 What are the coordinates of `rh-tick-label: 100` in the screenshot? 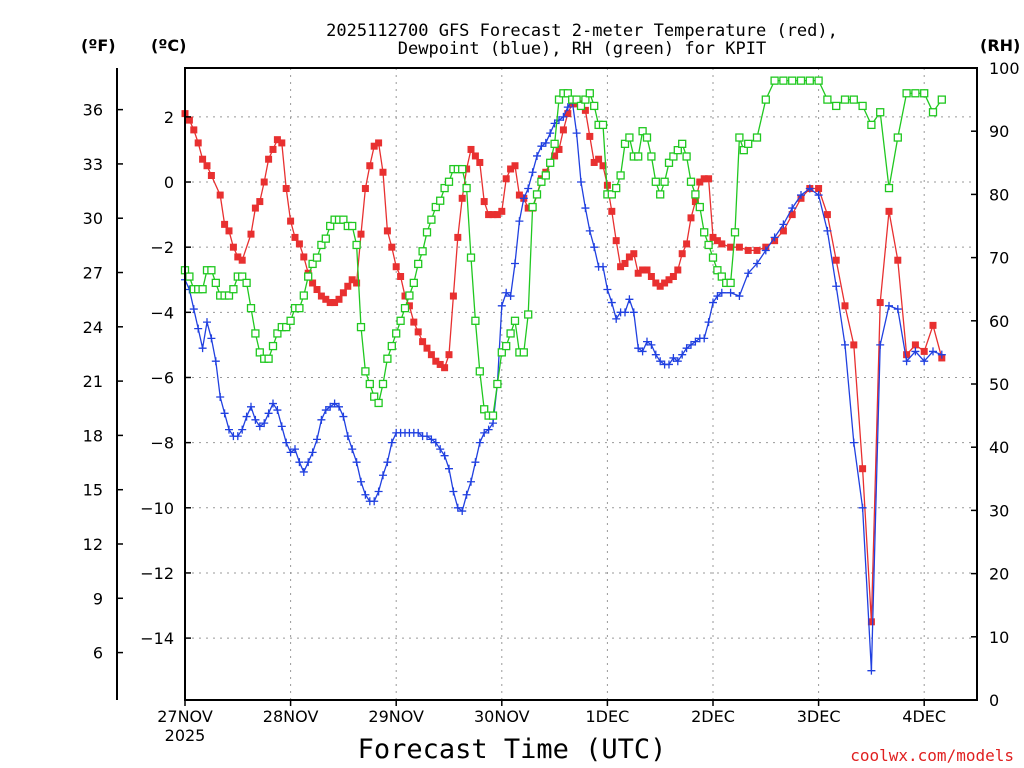 It's located at (1004, 68).